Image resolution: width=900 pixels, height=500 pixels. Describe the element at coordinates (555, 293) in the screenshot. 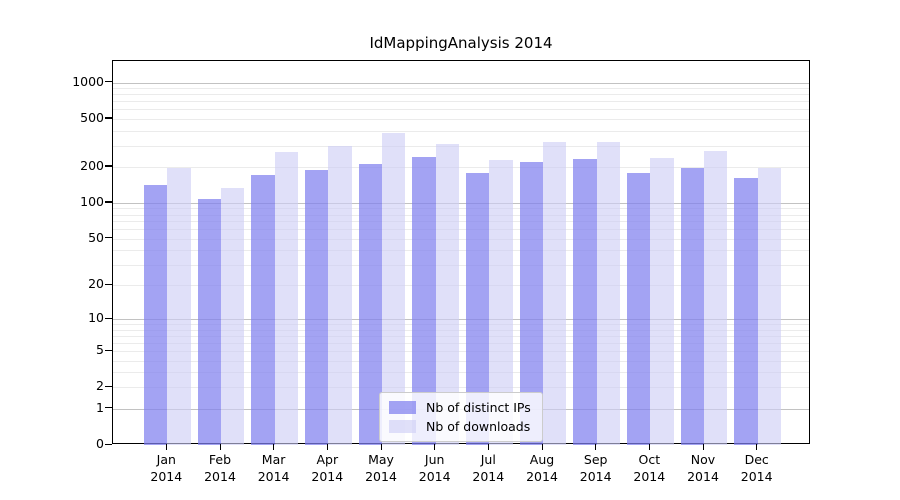

I see `bar-downloads-aug` at that location.